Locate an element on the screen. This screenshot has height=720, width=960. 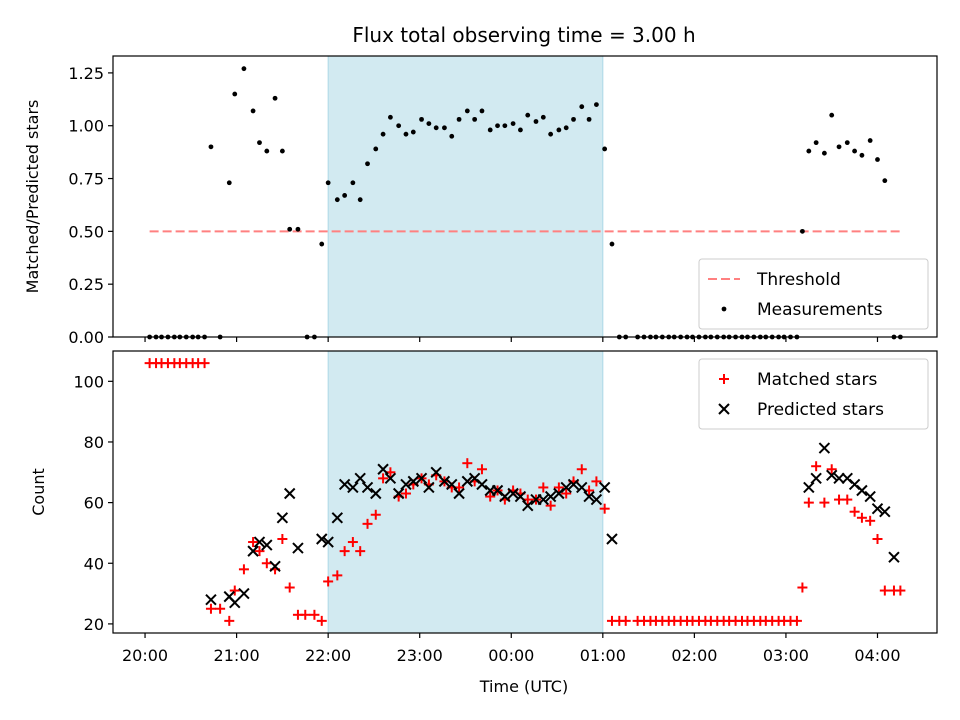
x-tick-label: 03:00 is located at coordinates (786, 655).